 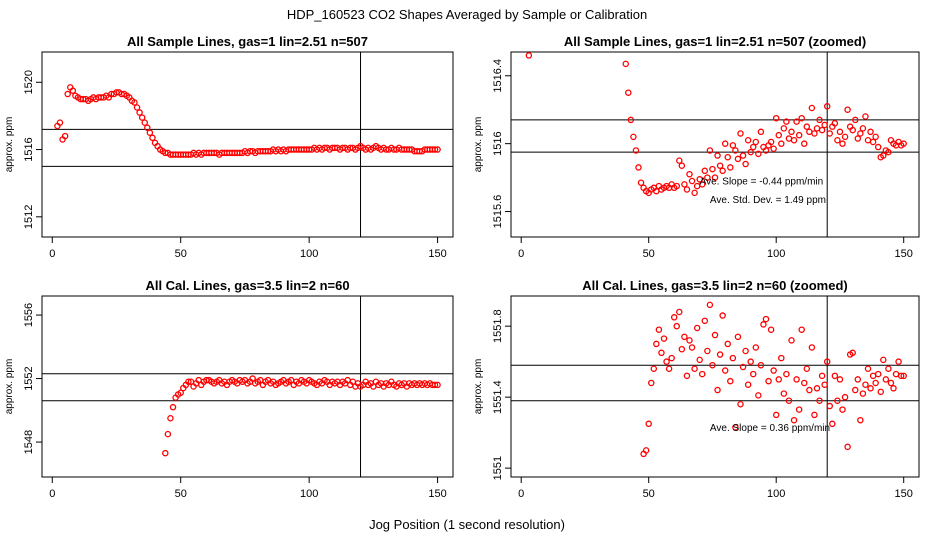 What do you see at coordinates (247, 41) in the screenshot?
I see `panel-title: All Sample Lines, gas=1 lin=2.51 n=507` at bounding box center [247, 41].